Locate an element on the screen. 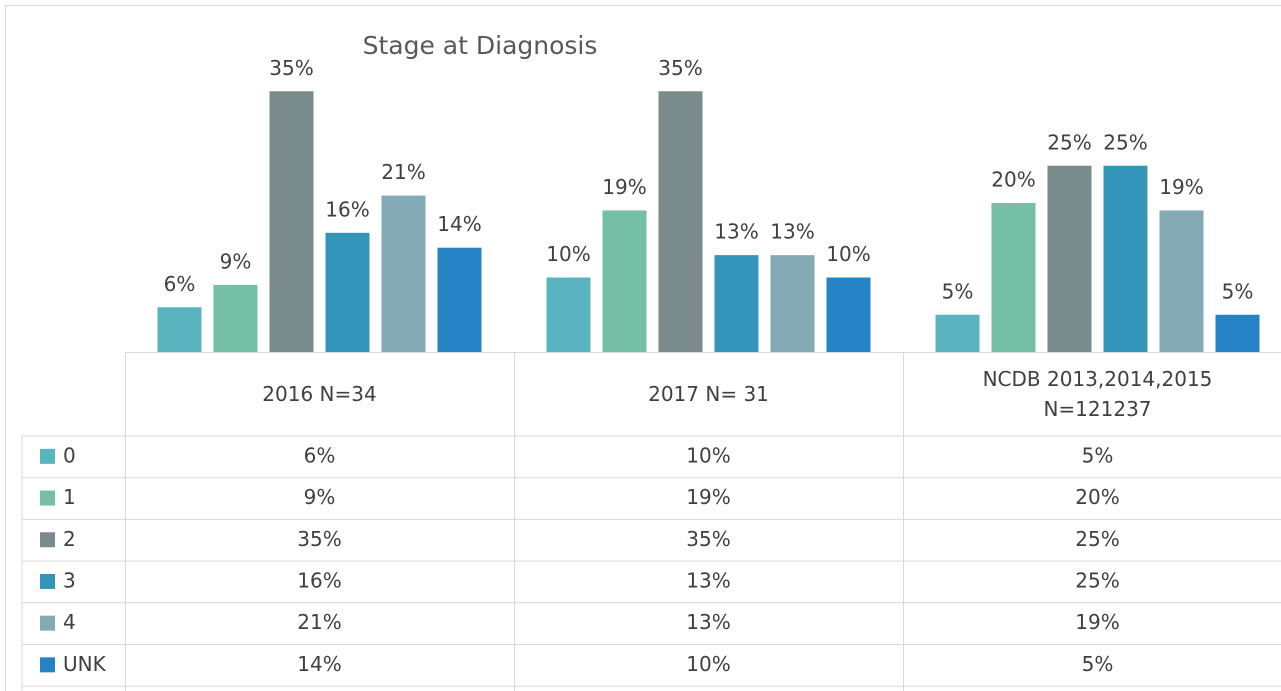 The height and width of the screenshot is (691, 1281). data-label: 21% is located at coordinates (403, 172).